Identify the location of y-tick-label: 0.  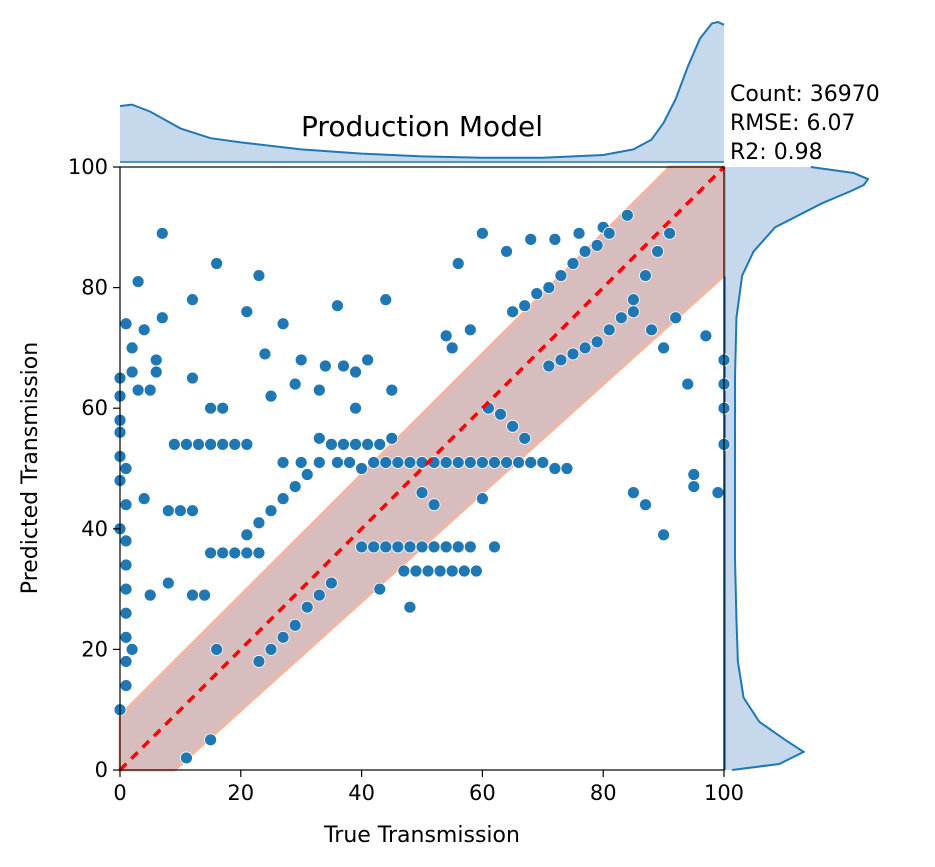
(101, 770).